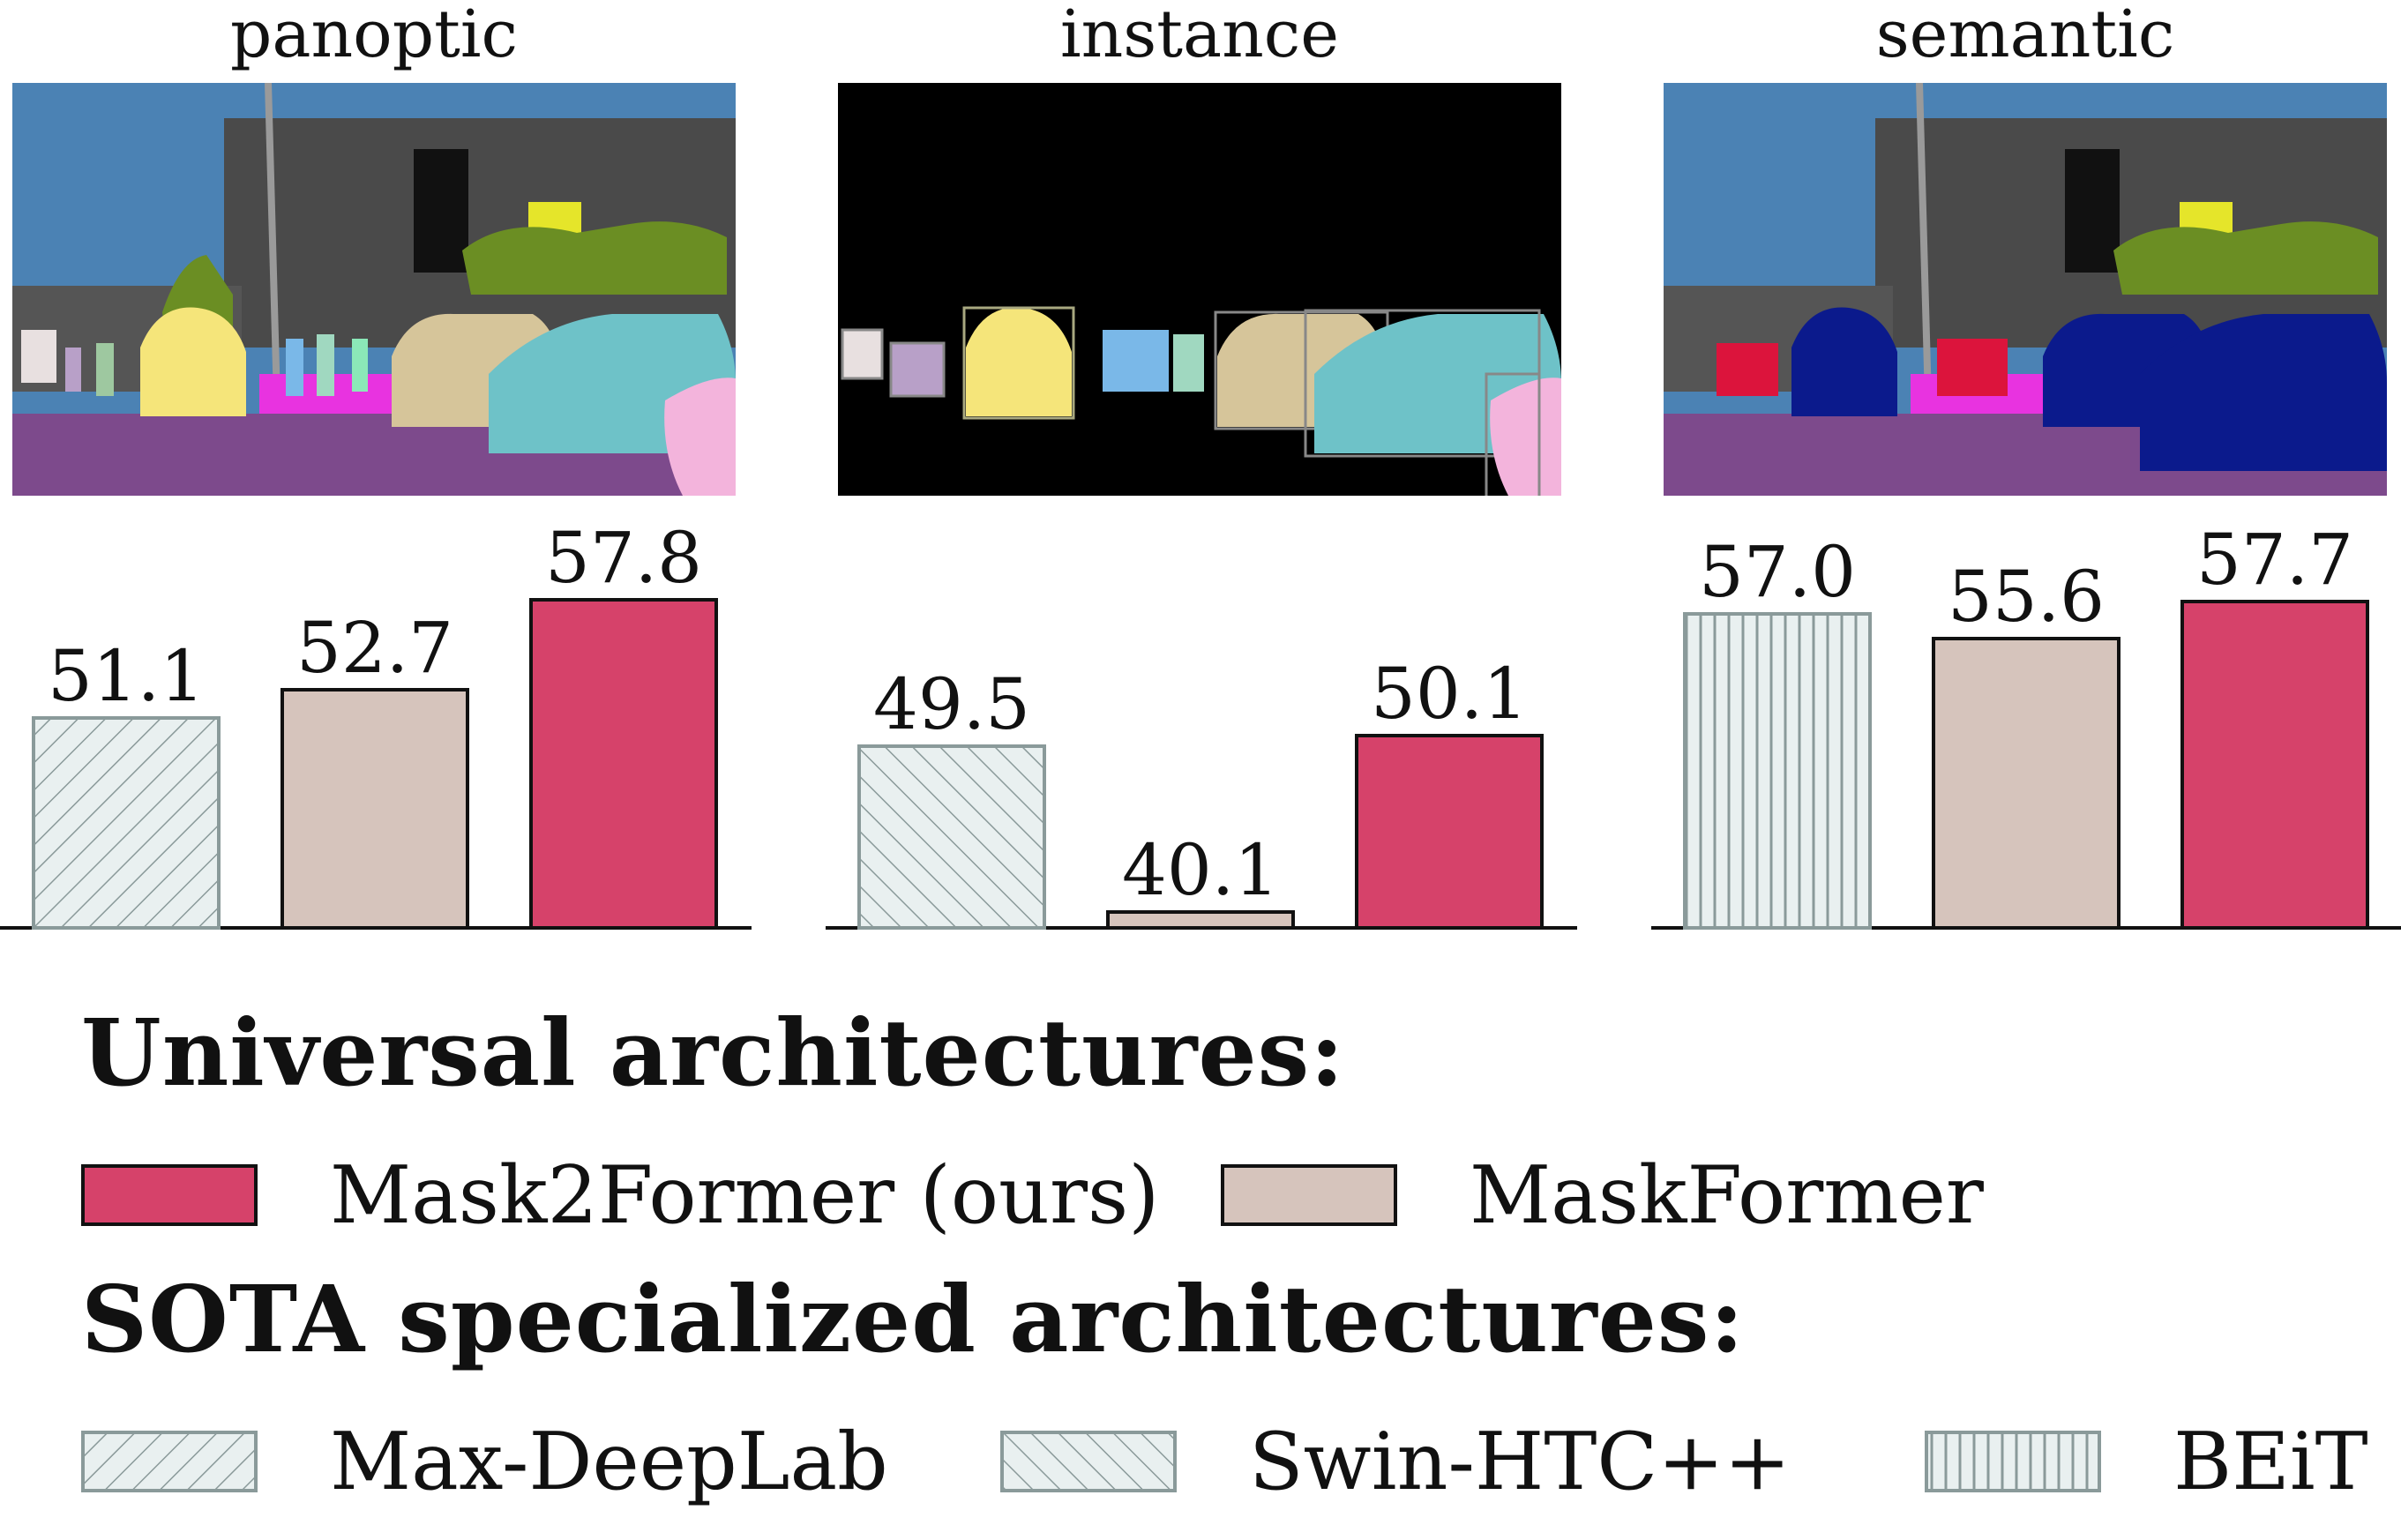 The width and height of the screenshot is (2401, 1540). Describe the element at coordinates (1200, 870) in the screenshot. I see `data-label-instance-maskformer: 40.1` at that location.